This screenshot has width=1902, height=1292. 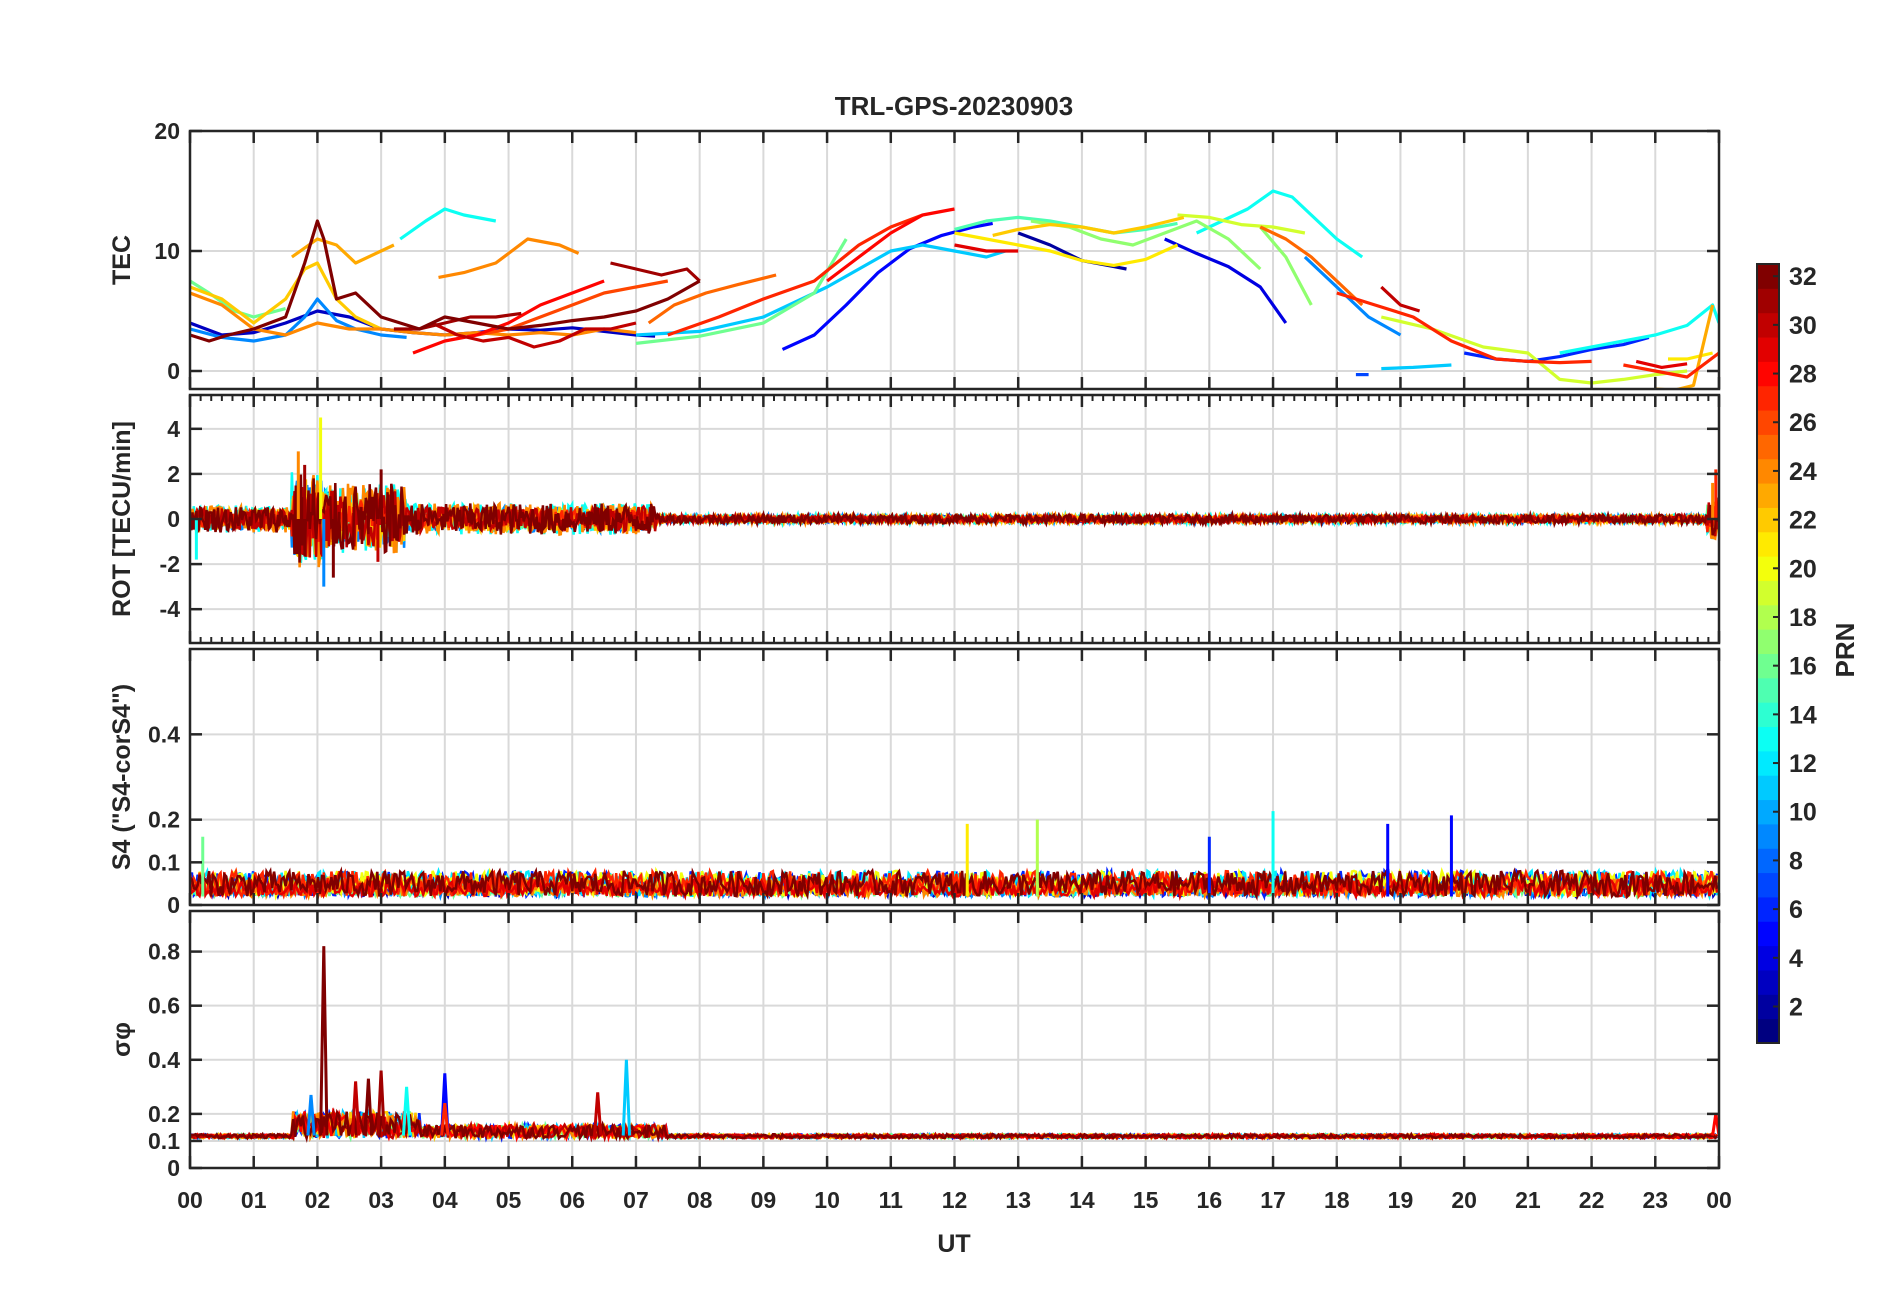 What do you see at coordinates (954, 106) in the screenshot?
I see `chart-title: TRL-GPS-20230903` at bounding box center [954, 106].